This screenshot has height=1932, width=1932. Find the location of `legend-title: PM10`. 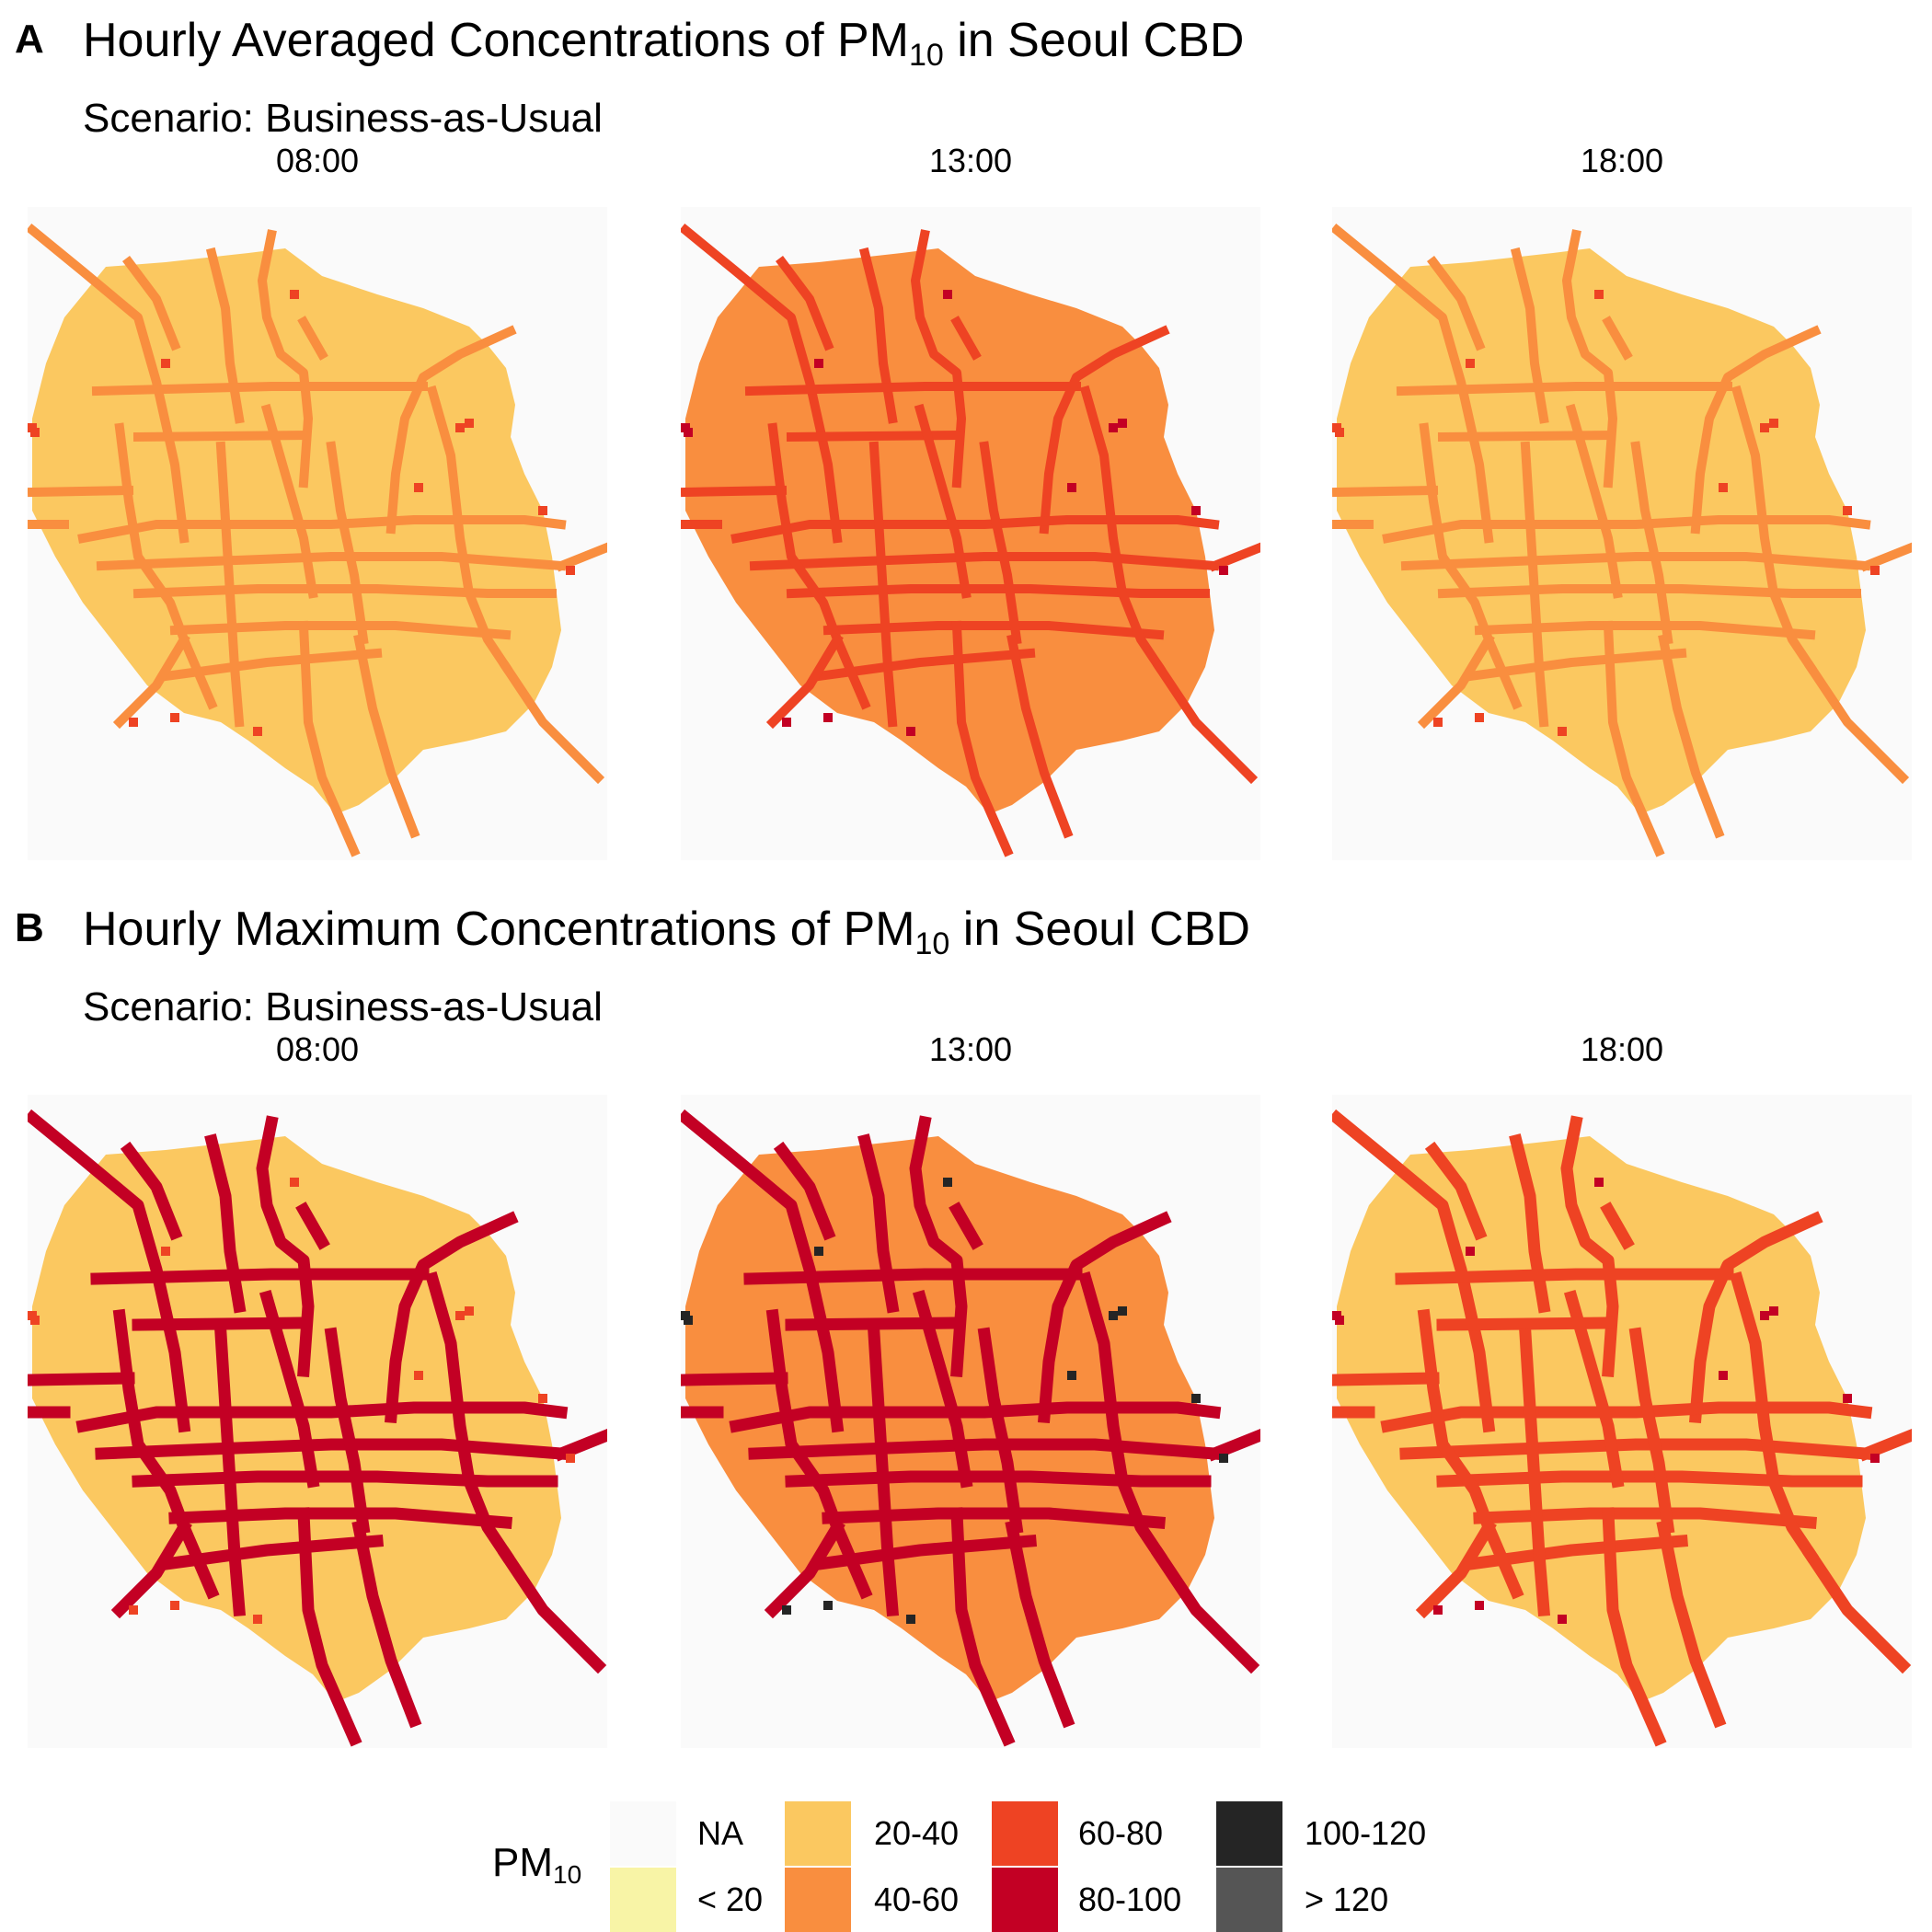

legend-title: PM10 is located at coordinates (536, 1865).